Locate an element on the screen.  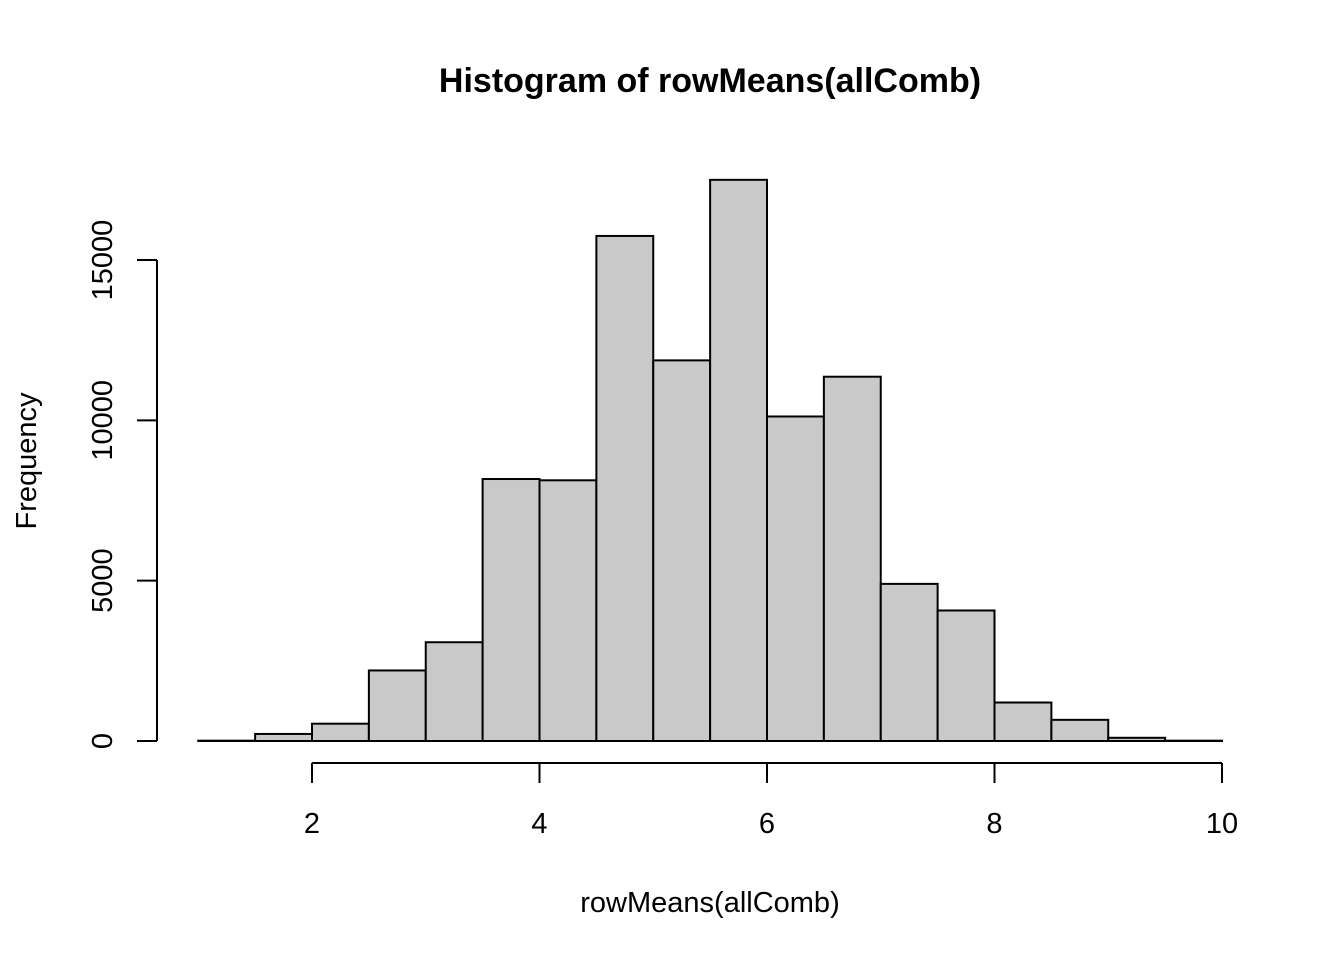
y-axis-label: Frequency is located at coordinates (27, 461).